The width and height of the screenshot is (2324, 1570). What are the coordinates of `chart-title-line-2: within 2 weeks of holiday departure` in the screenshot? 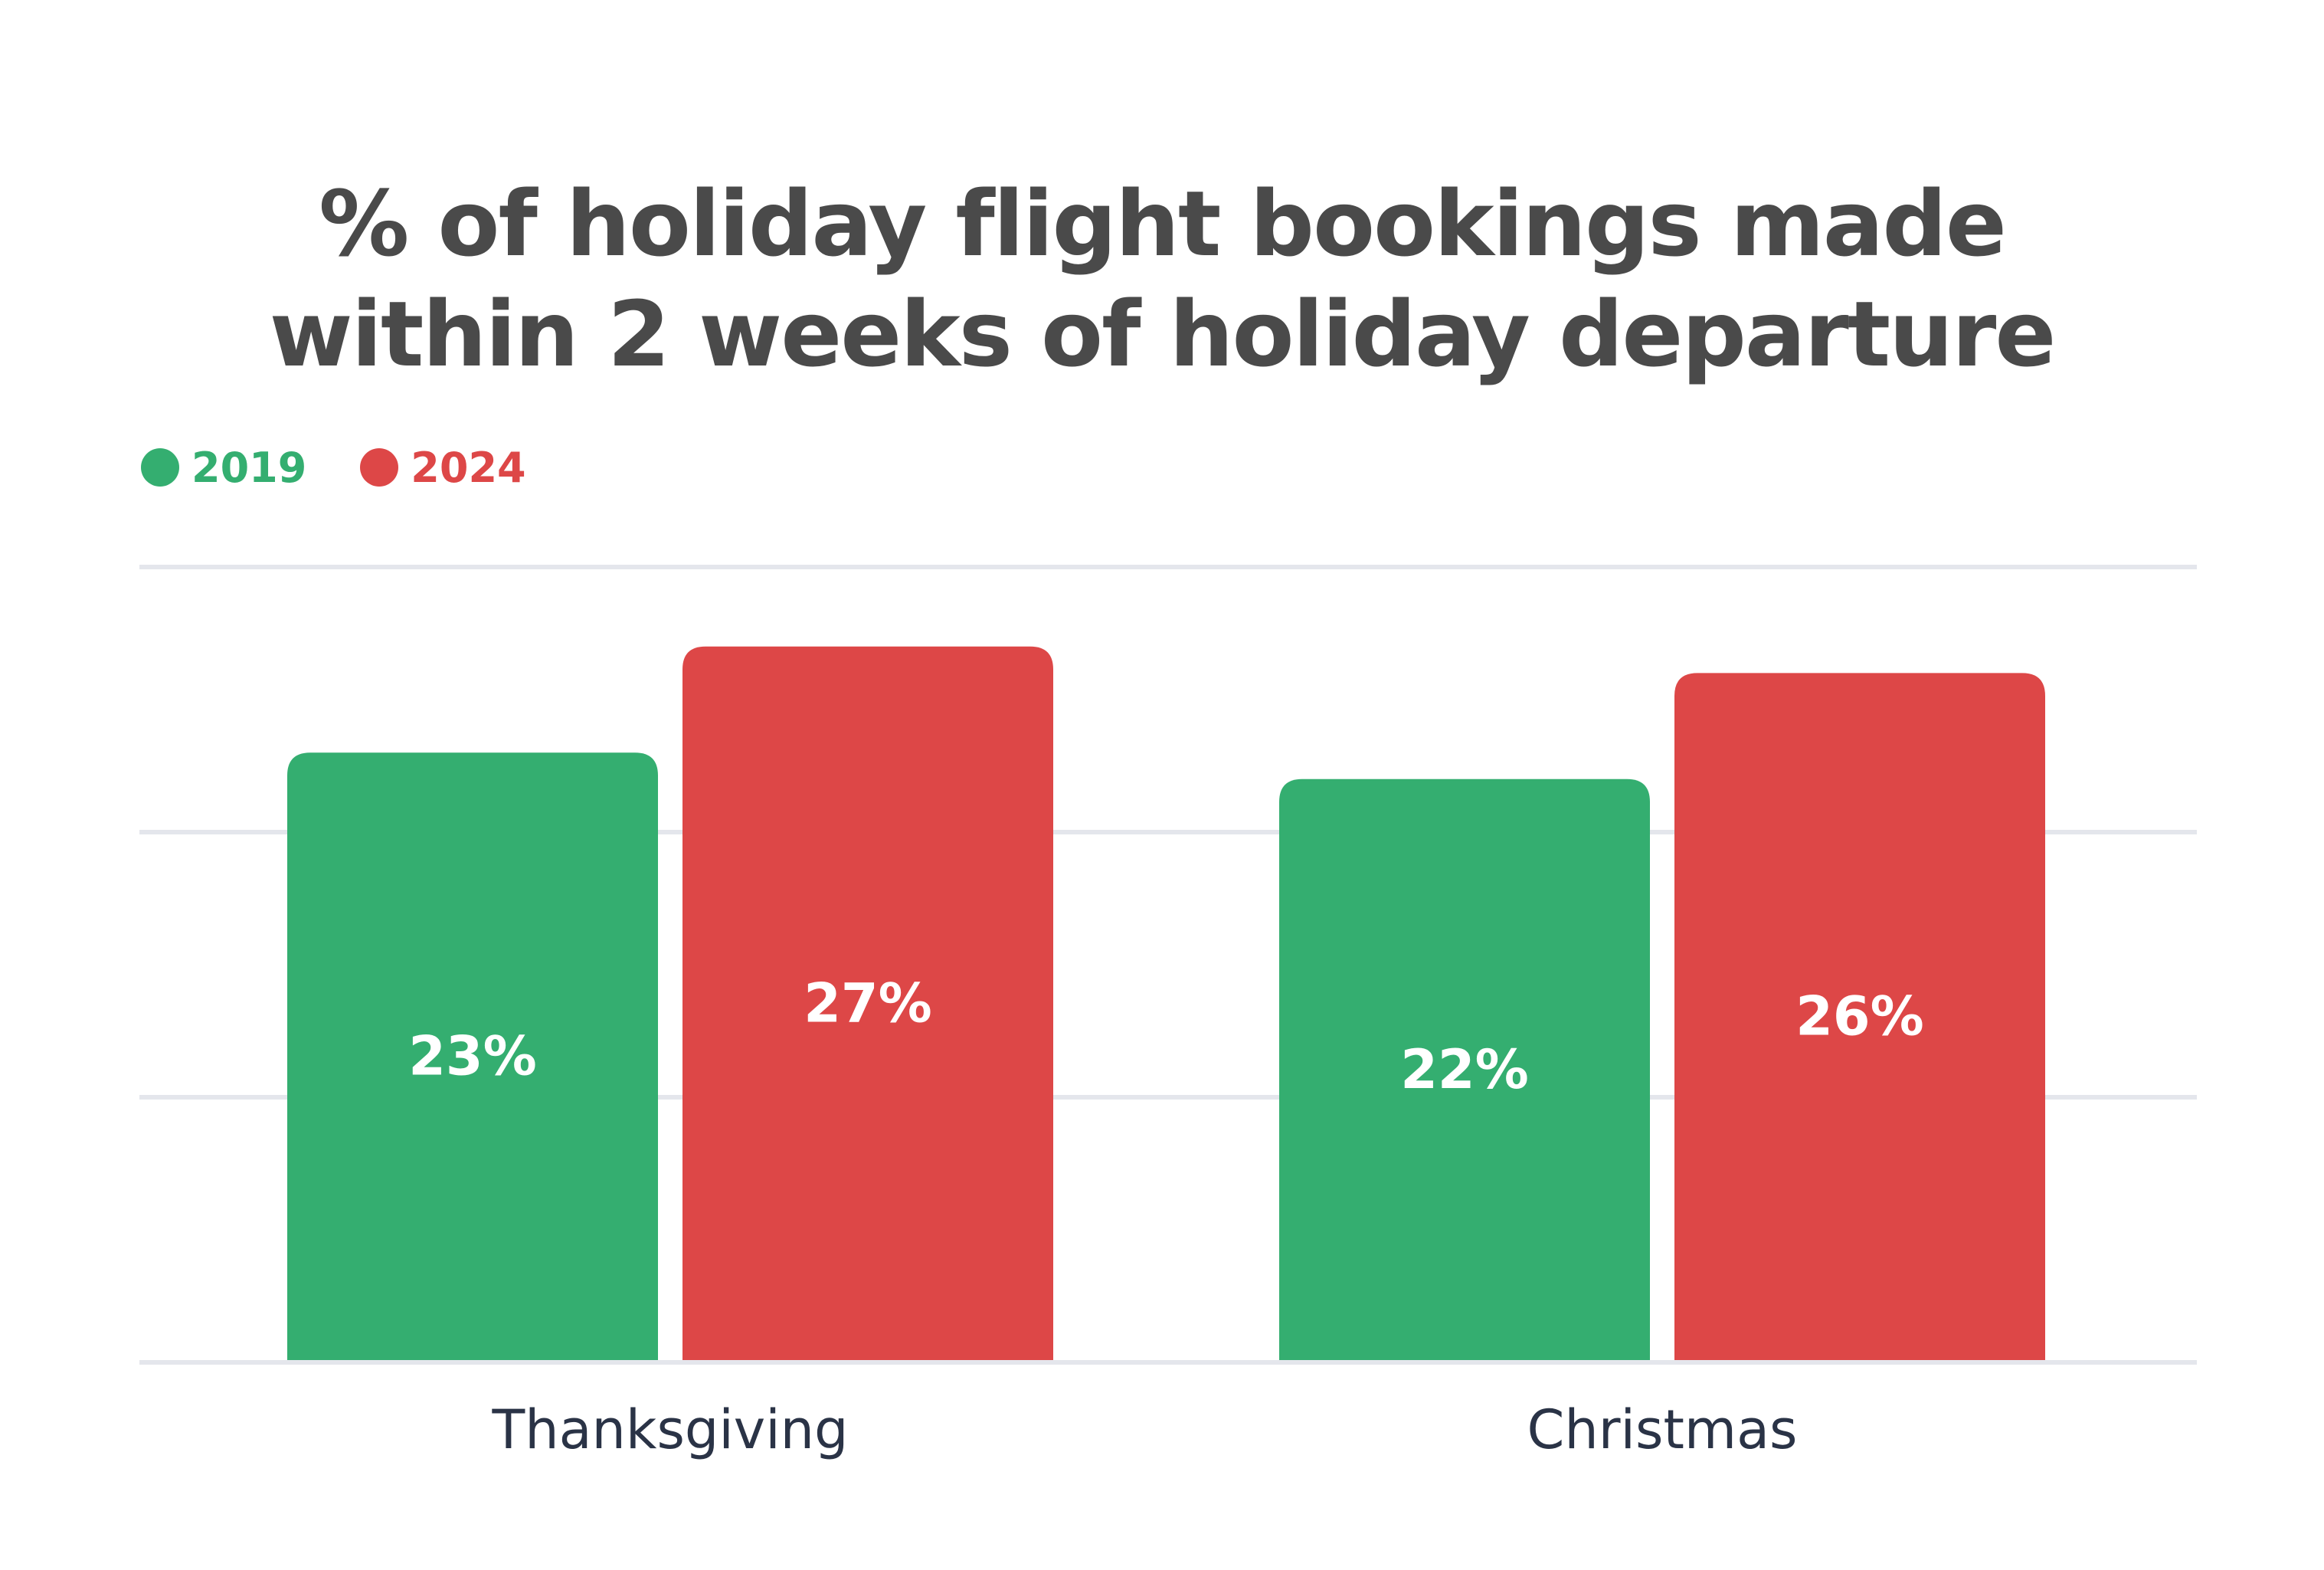 It's located at (1163, 334).